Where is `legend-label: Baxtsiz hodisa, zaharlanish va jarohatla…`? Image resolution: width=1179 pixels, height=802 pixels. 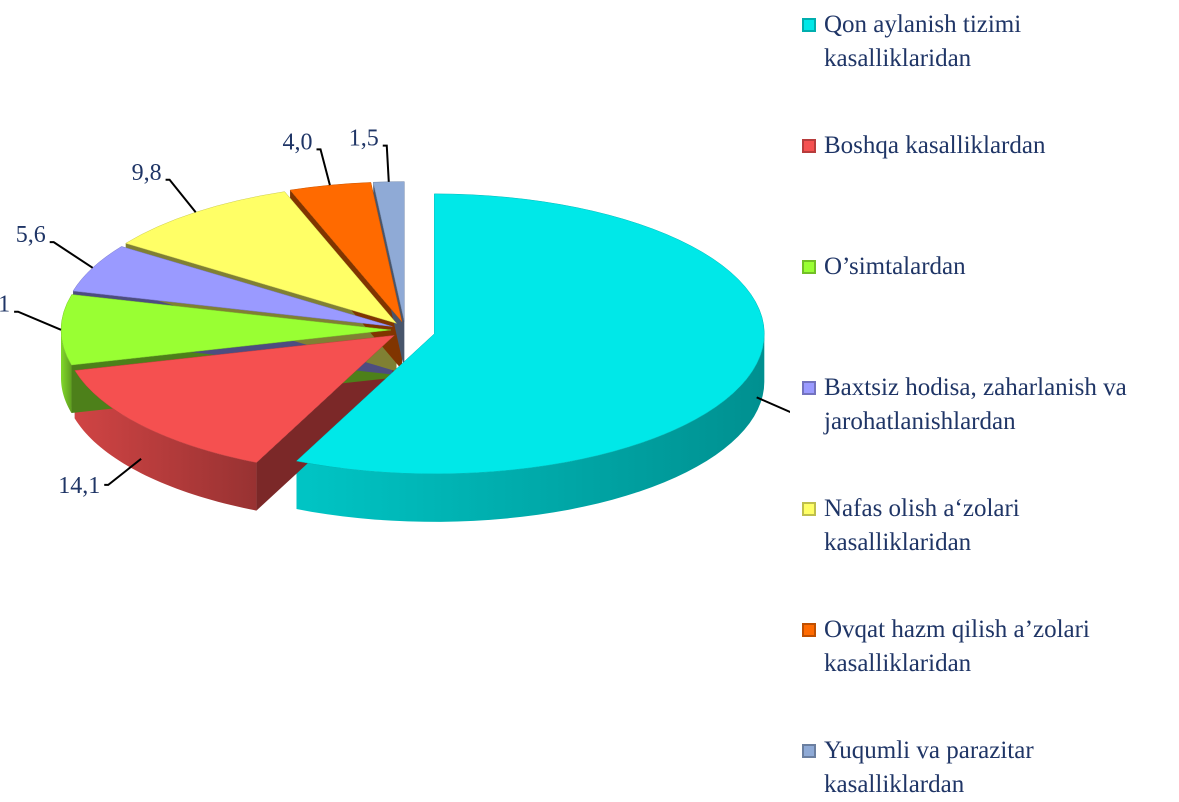 legend-label: Baxtsiz hodisa, zaharlanish va jarohatla… is located at coordinates (975, 404).